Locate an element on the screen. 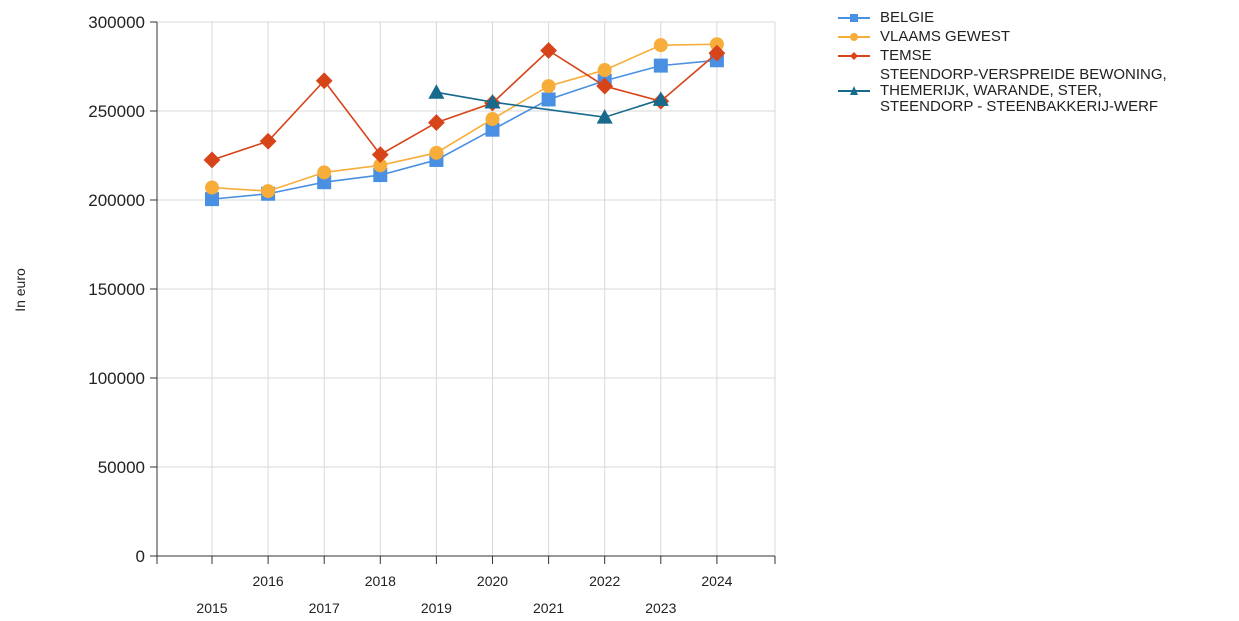 This screenshot has height=621, width=1239. legend-label: BELGIE is located at coordinates (907, 17).